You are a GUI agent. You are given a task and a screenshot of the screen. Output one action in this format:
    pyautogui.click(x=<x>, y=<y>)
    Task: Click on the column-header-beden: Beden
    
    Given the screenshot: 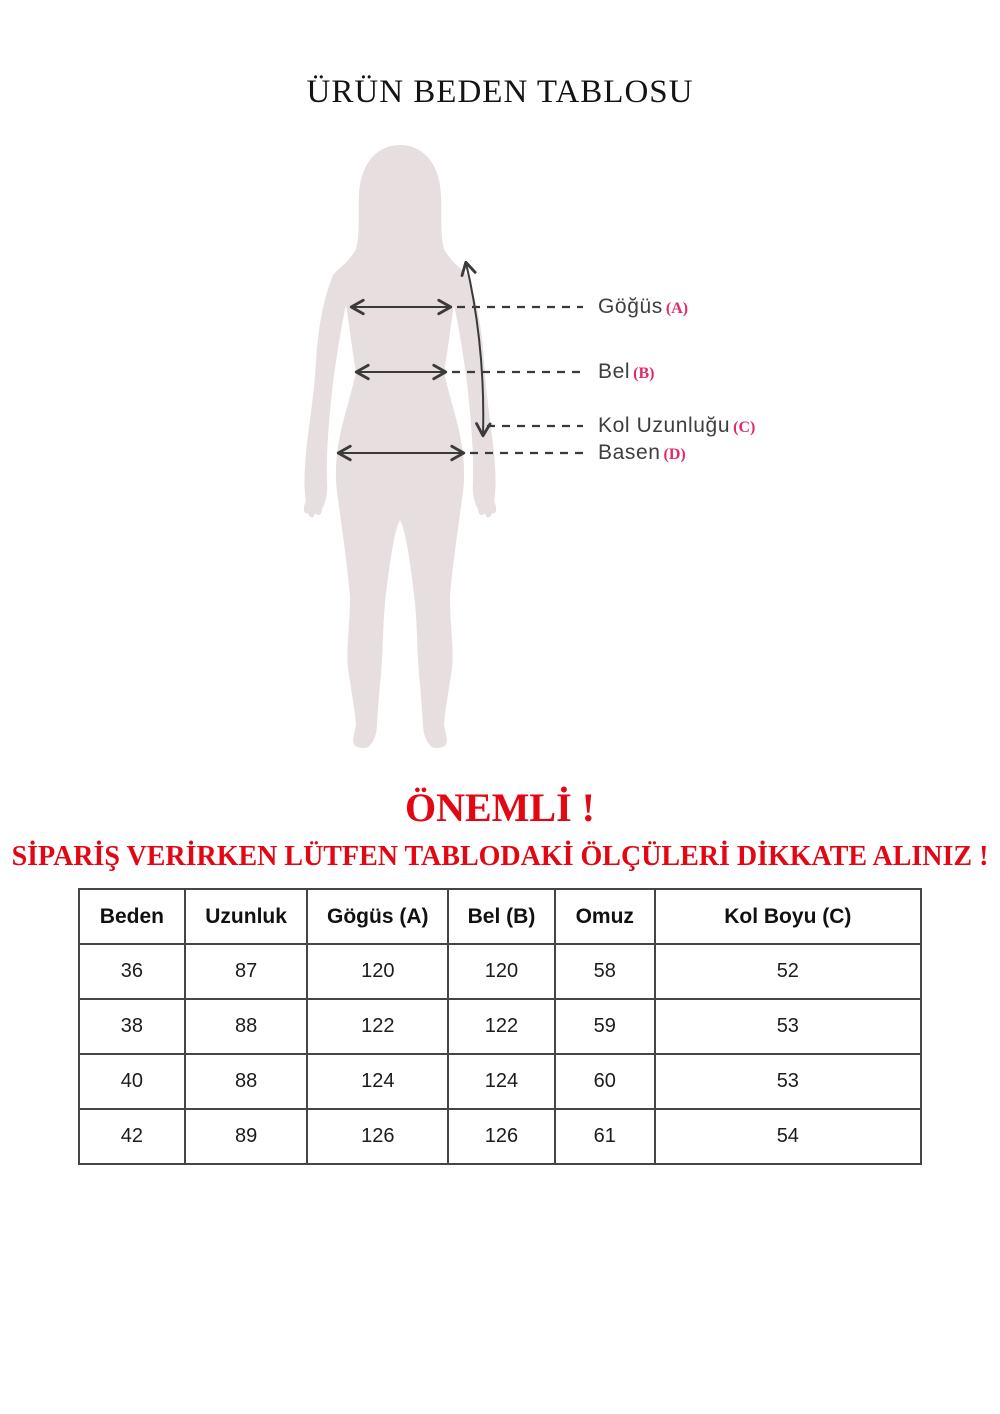 What is the action you would take?
    pyautogui.click(x=132, y=916)
    